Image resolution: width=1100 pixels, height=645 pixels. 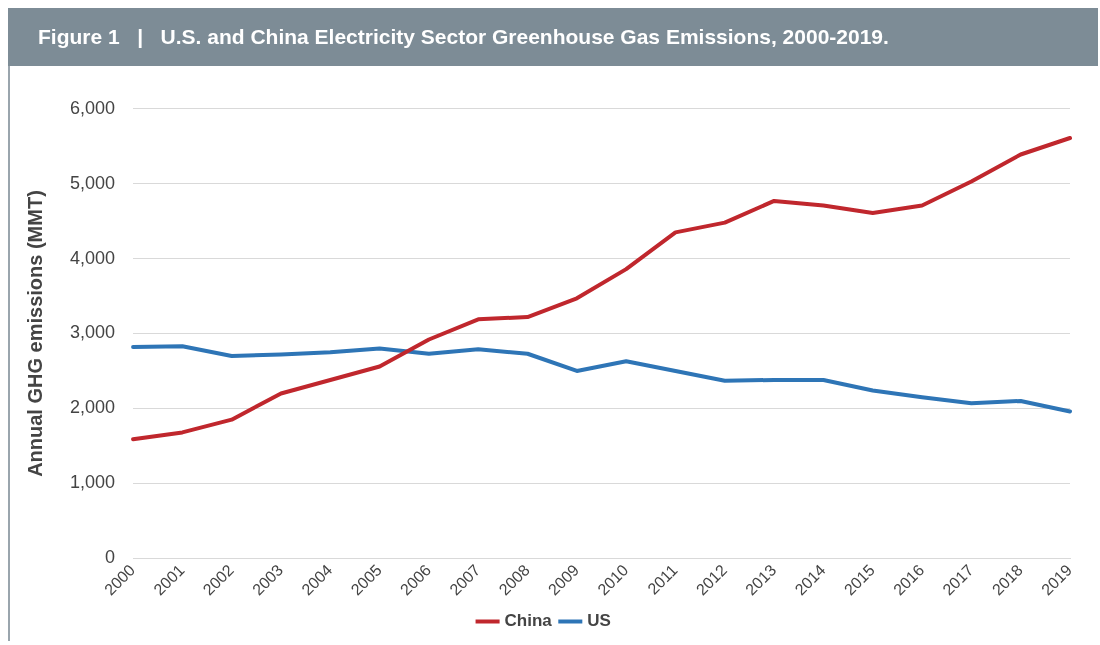 What do you see at coordinates (93, 107) in the screenshot?
I see `y-tick-label: 6,000` at bounding box center [93, 107].